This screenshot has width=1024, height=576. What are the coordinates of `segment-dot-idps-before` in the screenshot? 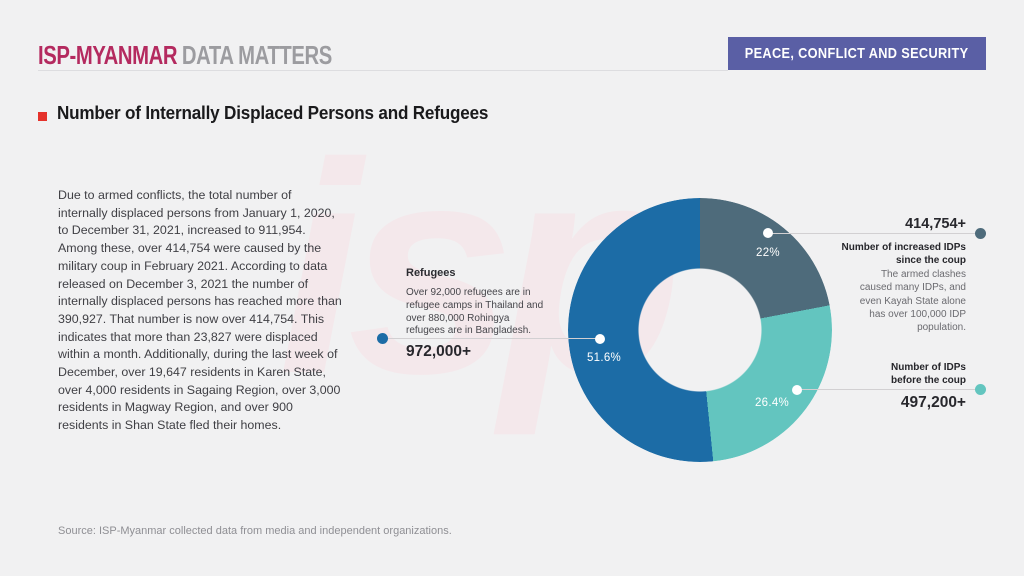 It's located at (797, 390).